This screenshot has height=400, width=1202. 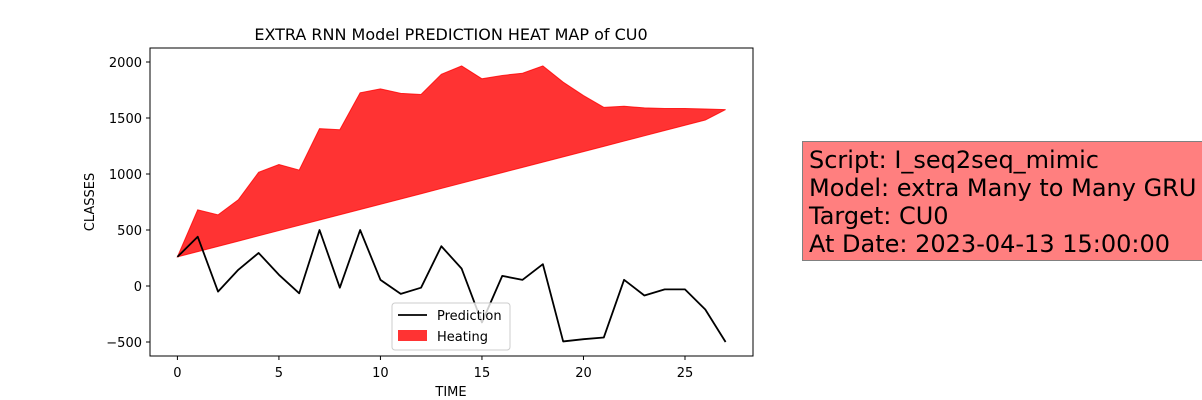 What do you see at coordinates (451, 326) in the screenshot?
I see `legend: Prediction Heating` at bounding box center [451, 326].